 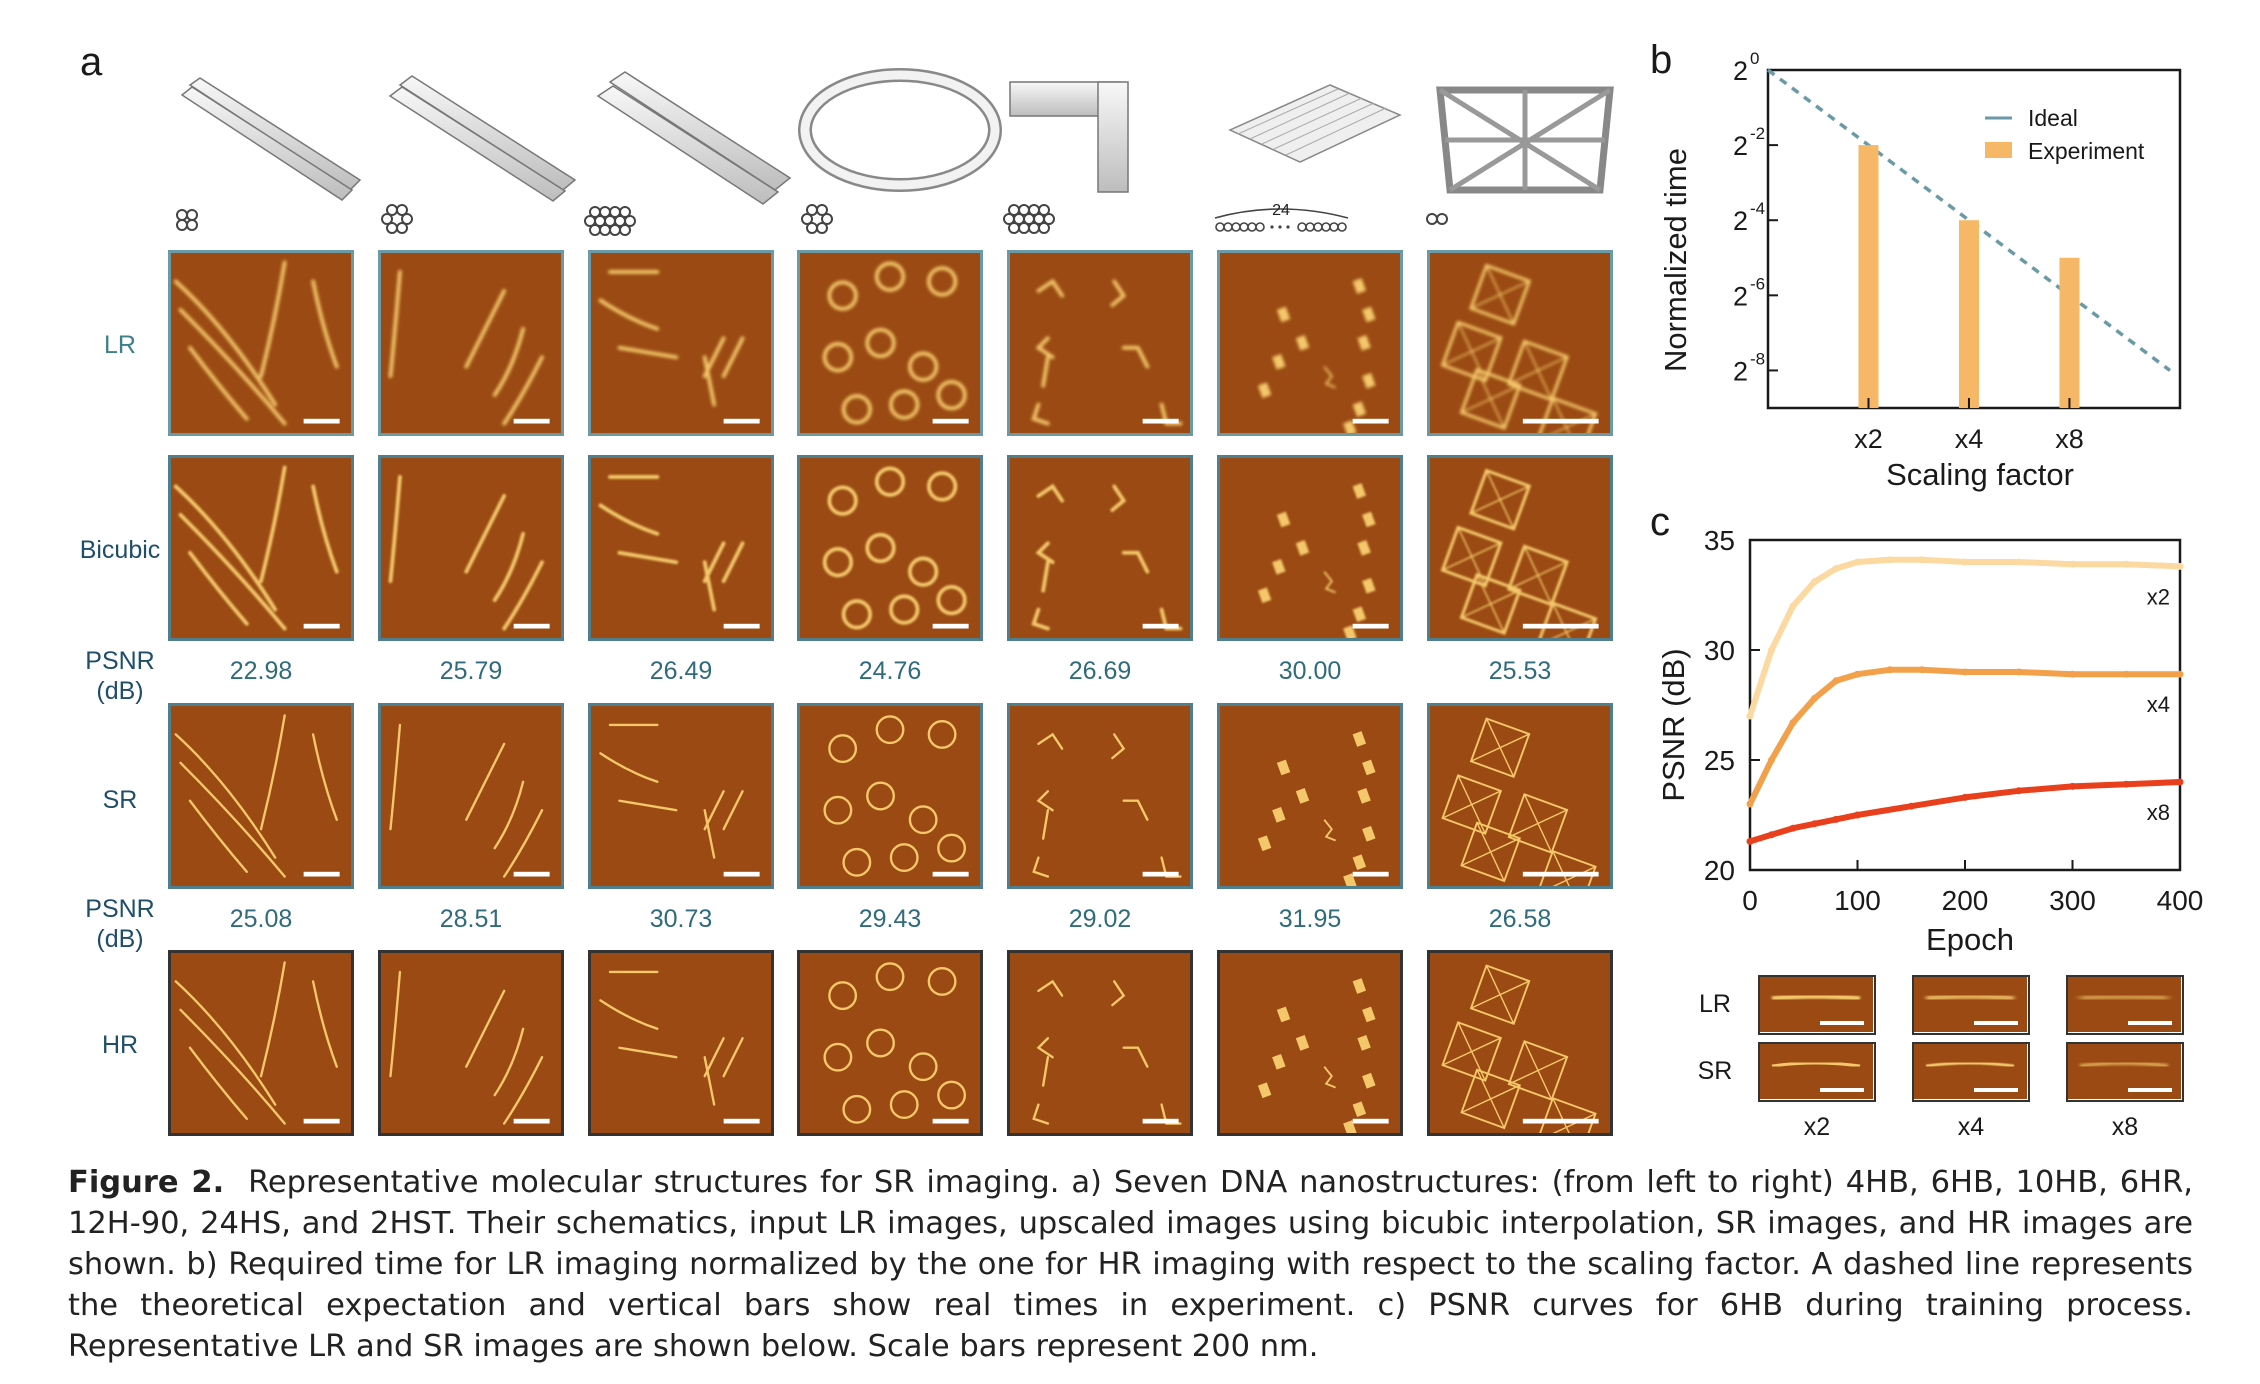 What do you see at coordinates (120, 800) in the screenshot?
I see `row-label-sr: SR` at bounding box center [120, 800].